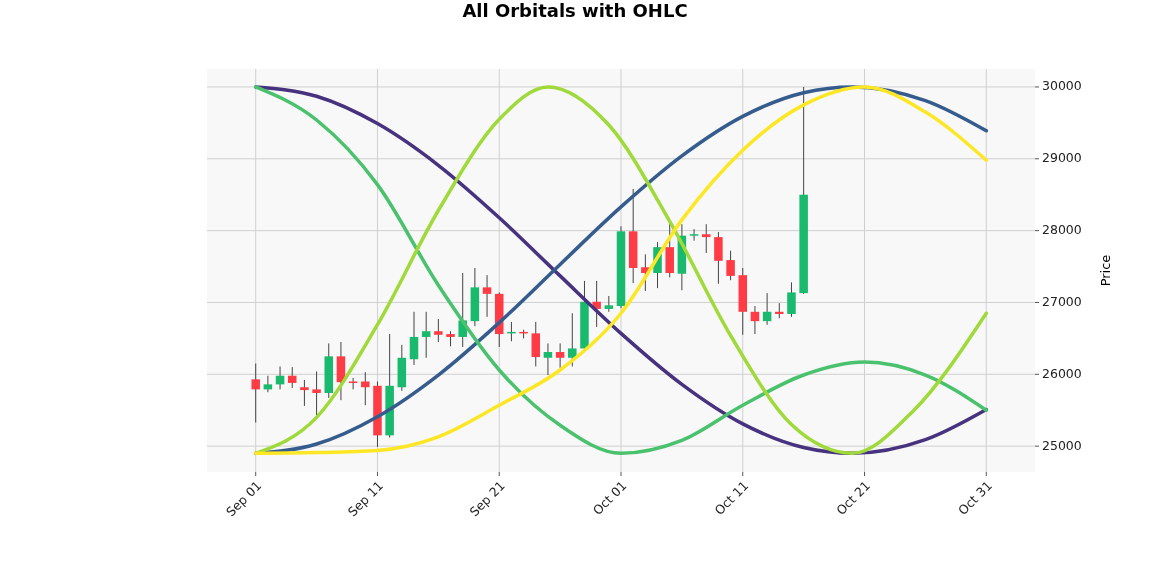  I want to click on y-tick-label: 26000, so click(1062, 373).